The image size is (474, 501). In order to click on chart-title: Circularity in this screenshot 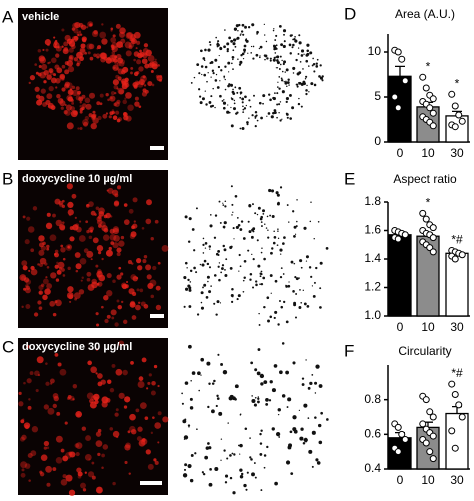, I will do `click(424, 351)`.